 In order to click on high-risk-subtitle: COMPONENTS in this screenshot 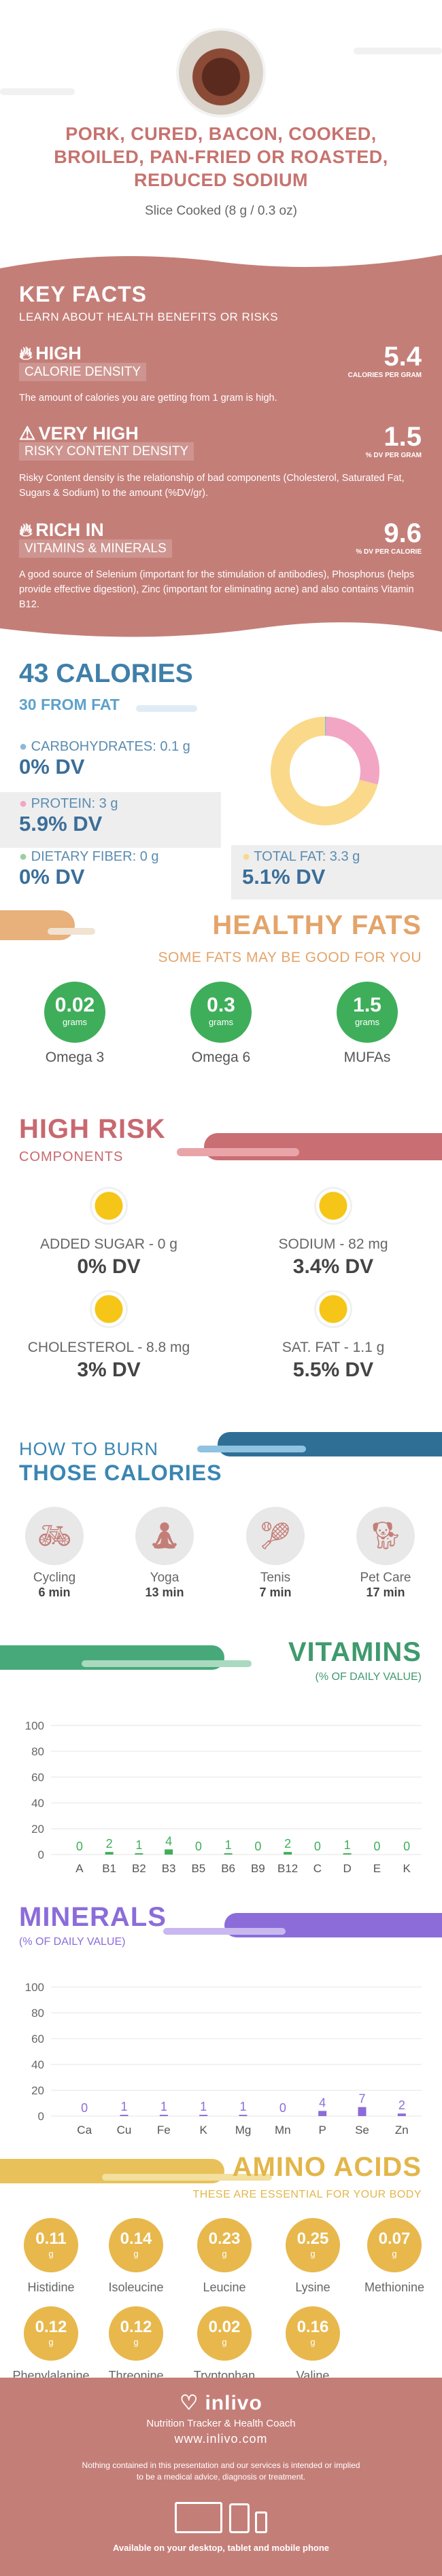, I will do `click(72, 1156)`.